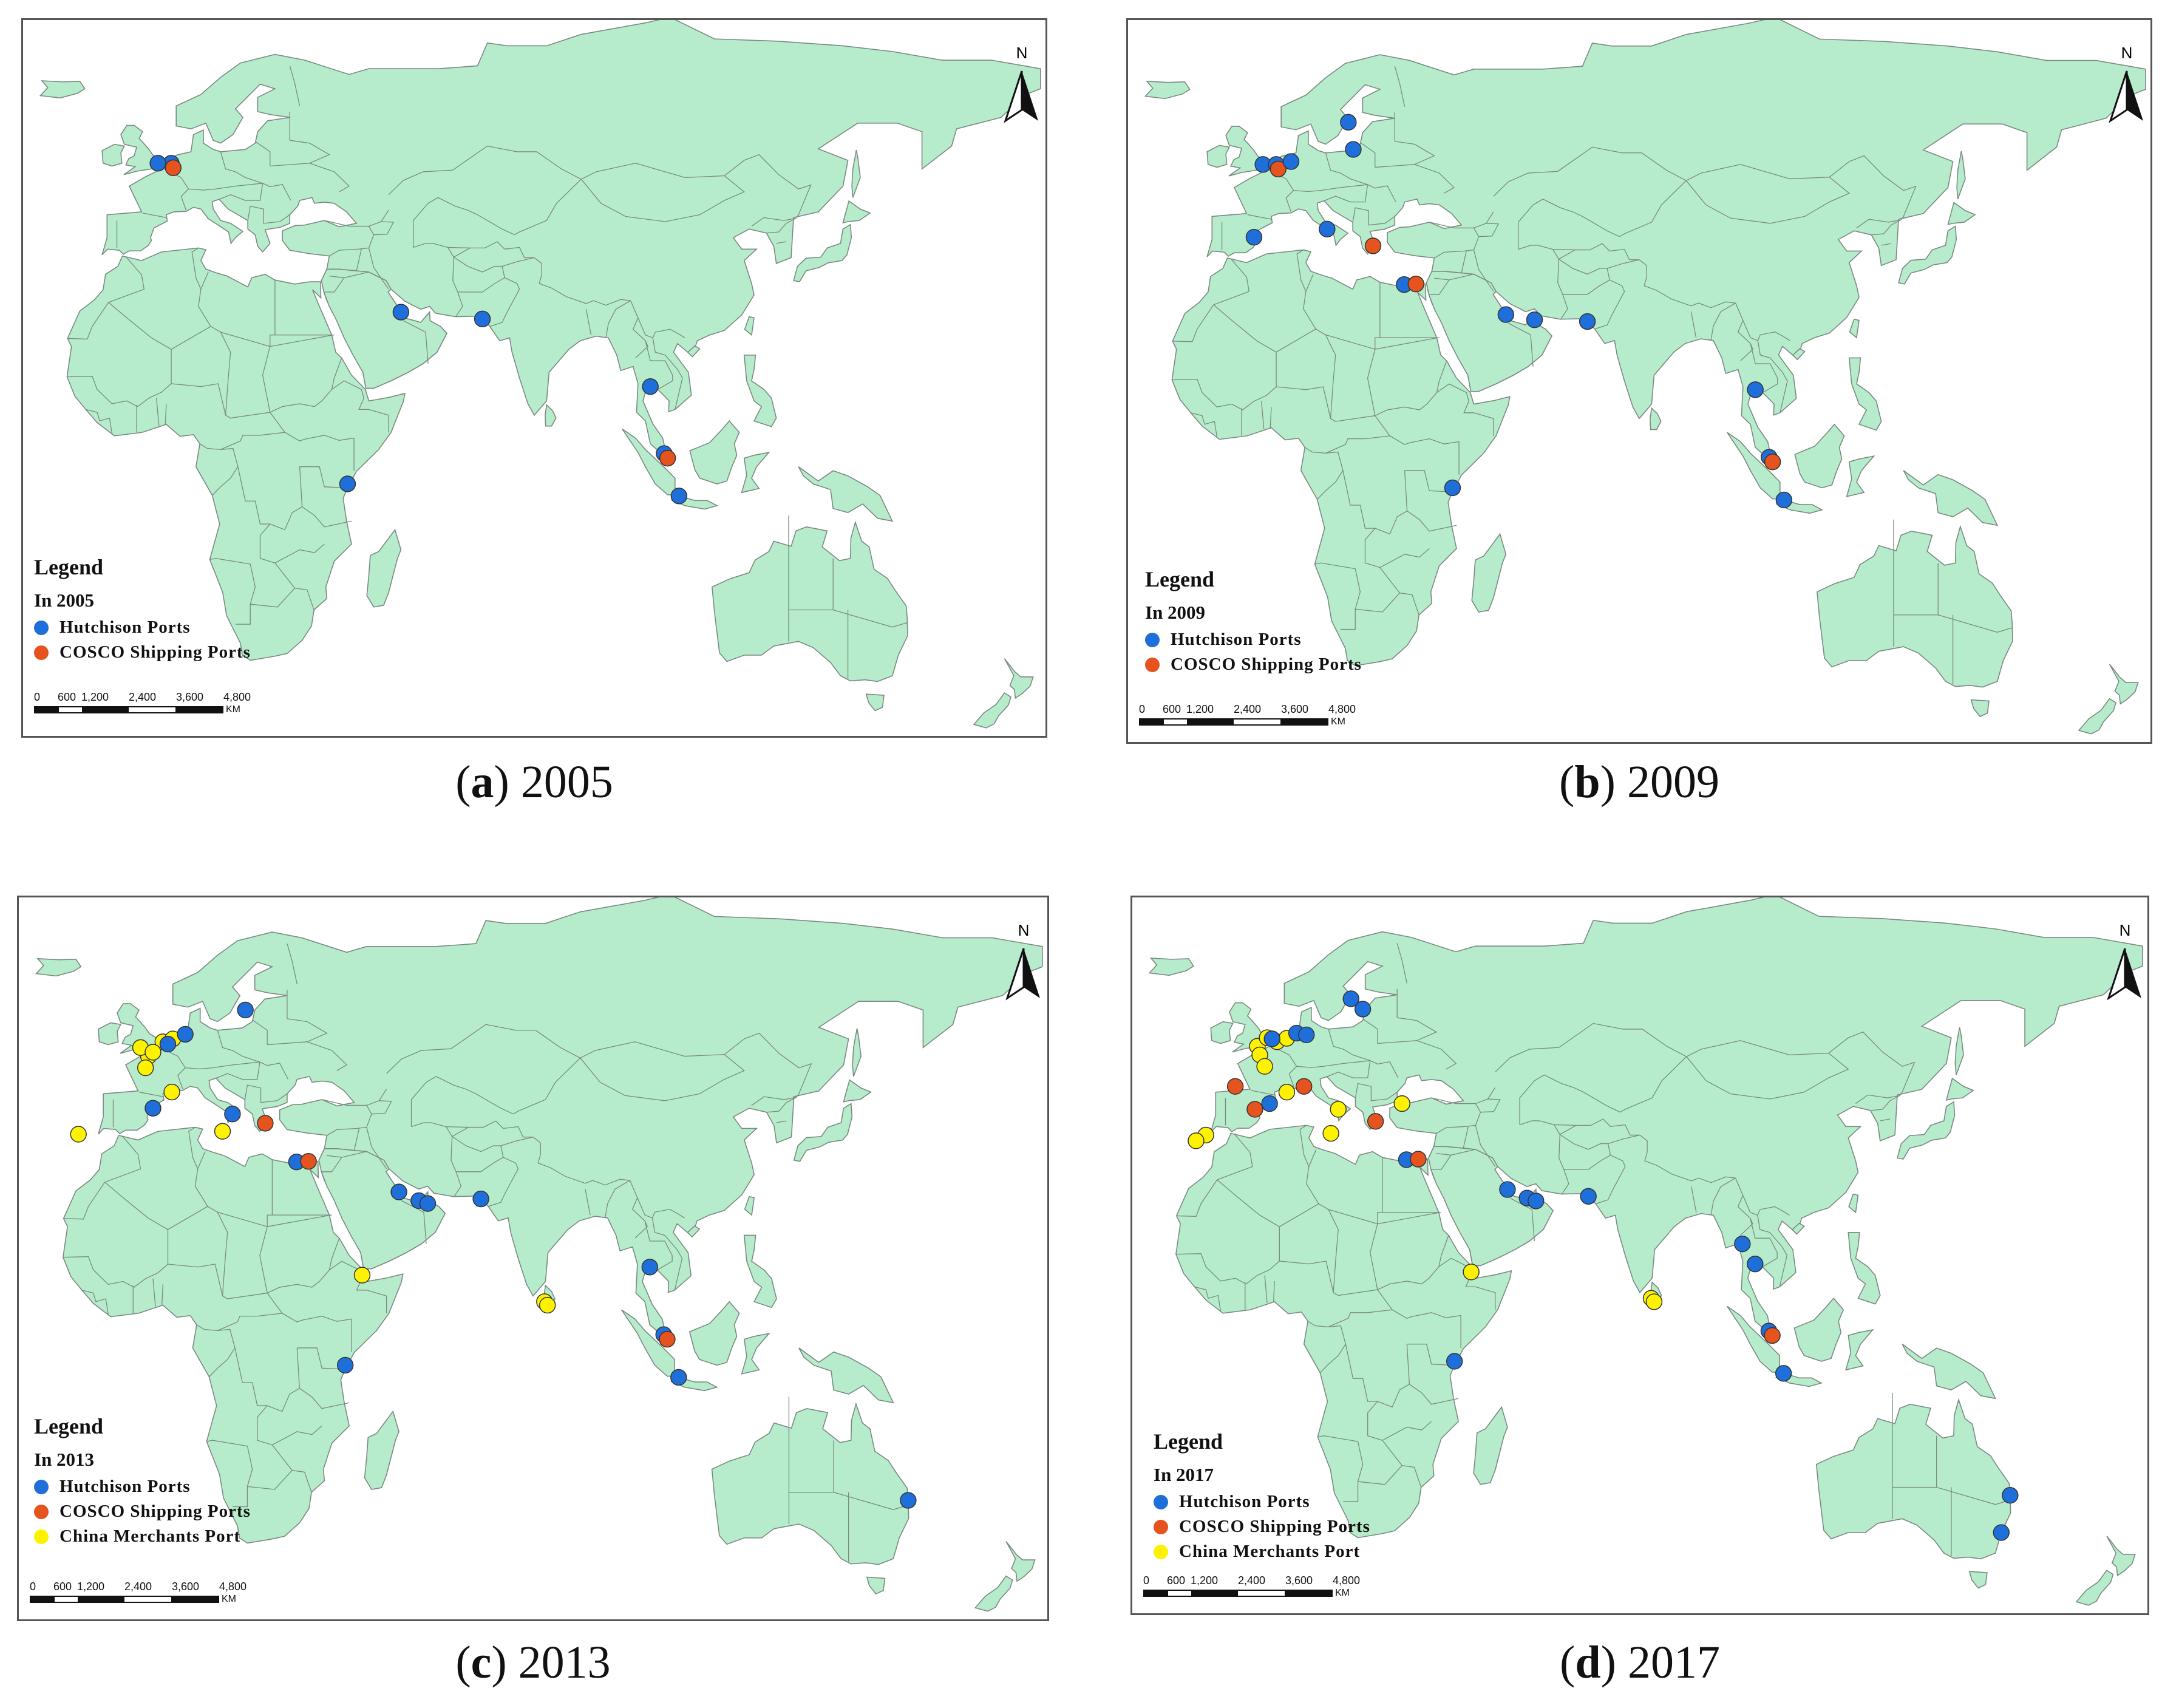 The height and width of the screenshot is (1708, 2162). I want to click on scale-tick-label: 600, so click(1172, 709).